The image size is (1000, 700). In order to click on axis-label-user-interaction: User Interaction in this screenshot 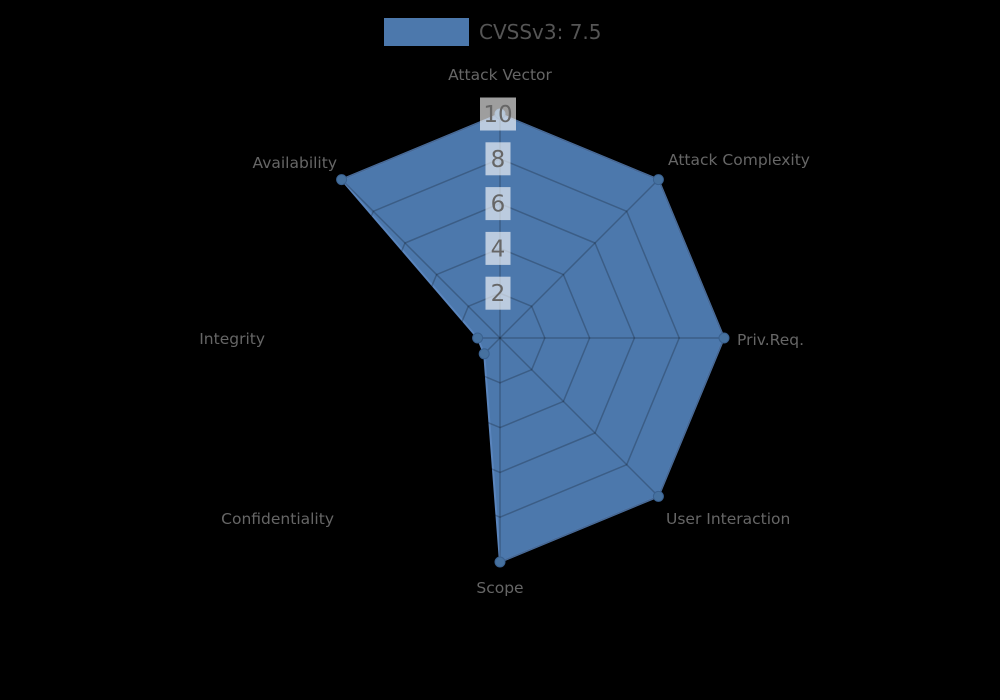, I will do `click(728, 519)`.